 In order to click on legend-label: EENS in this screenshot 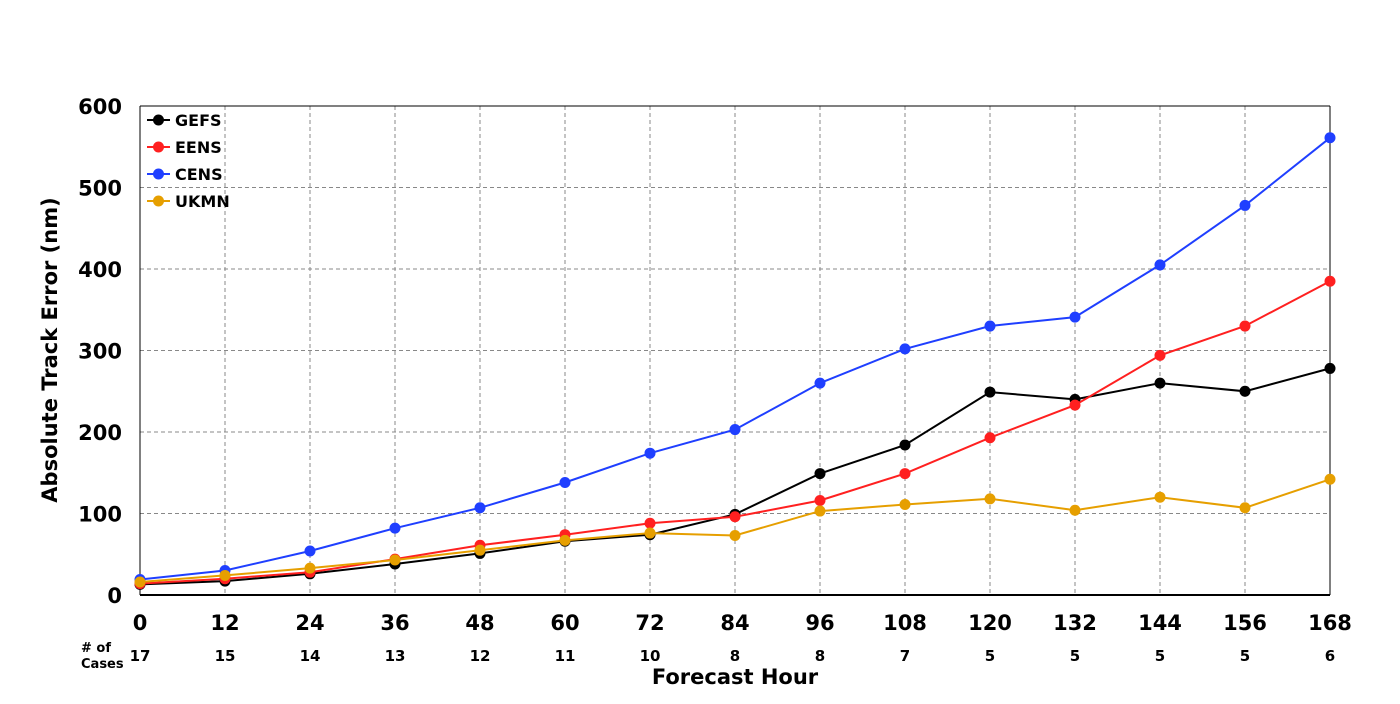, I will do `click(198, 147)`.